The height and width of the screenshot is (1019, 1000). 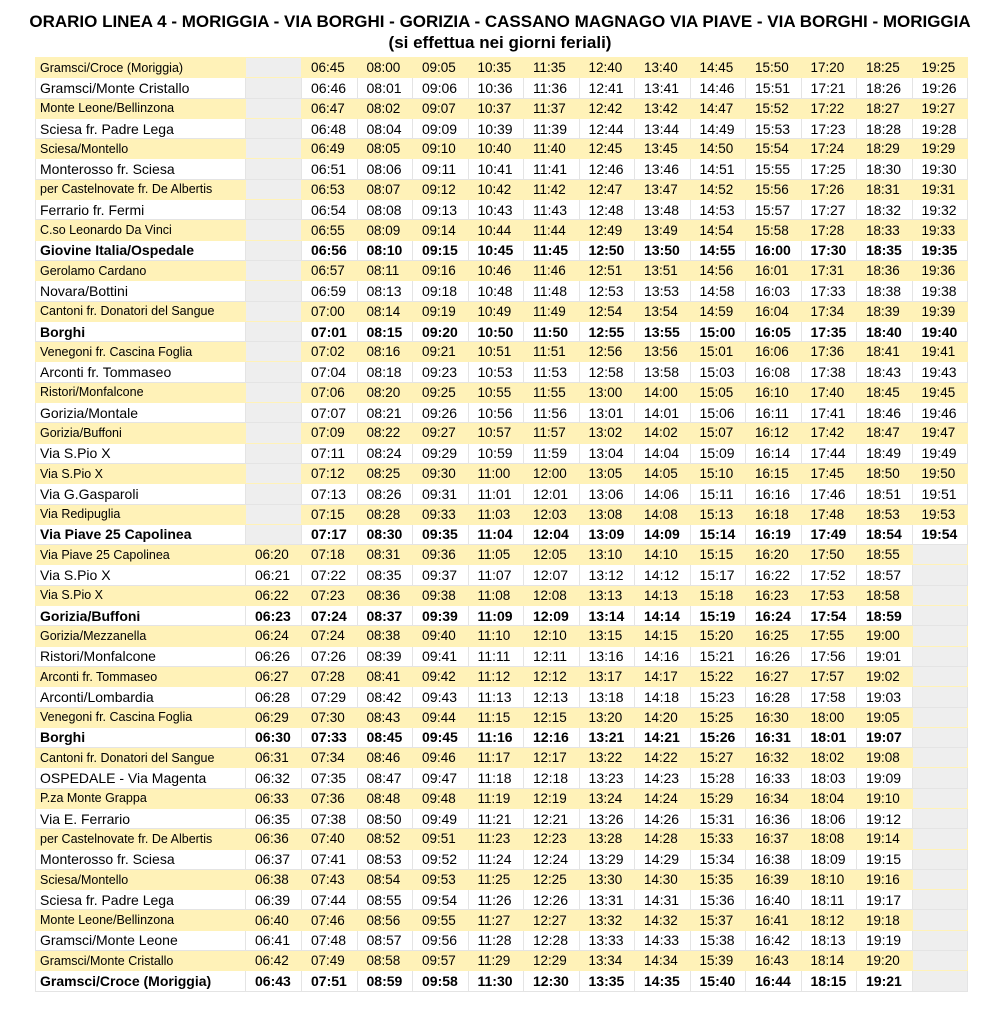 What do you see at coordinates (828, 616) in the screenshot?
I see `departure-time: 17:54` at bounding box center [828, 616].